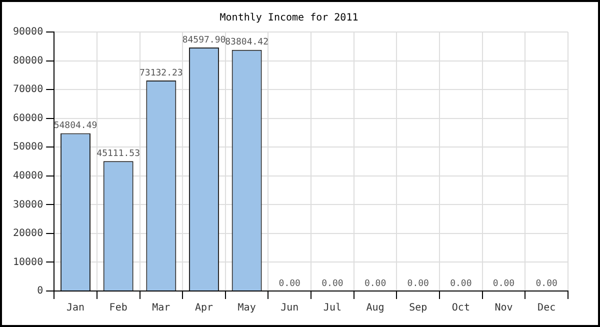 The height and width of the screenshot is (327, 600). Describe the element at coordinates (76, 126) in the screenshot. I see `data-label: 54804.49` at that location.